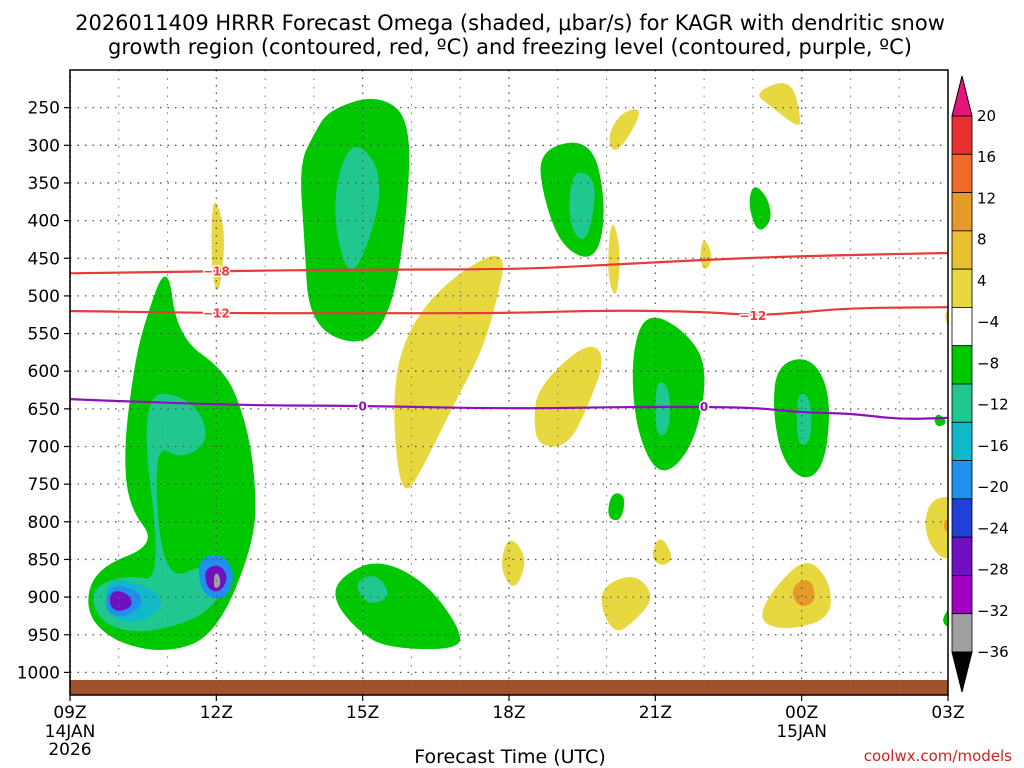 The height and width of the screenshot is (768, 1024). What do you see at coordinates (44, 560) in the screenshot?
I see `y-tick-label: 850` at bounding box center [44, 560].